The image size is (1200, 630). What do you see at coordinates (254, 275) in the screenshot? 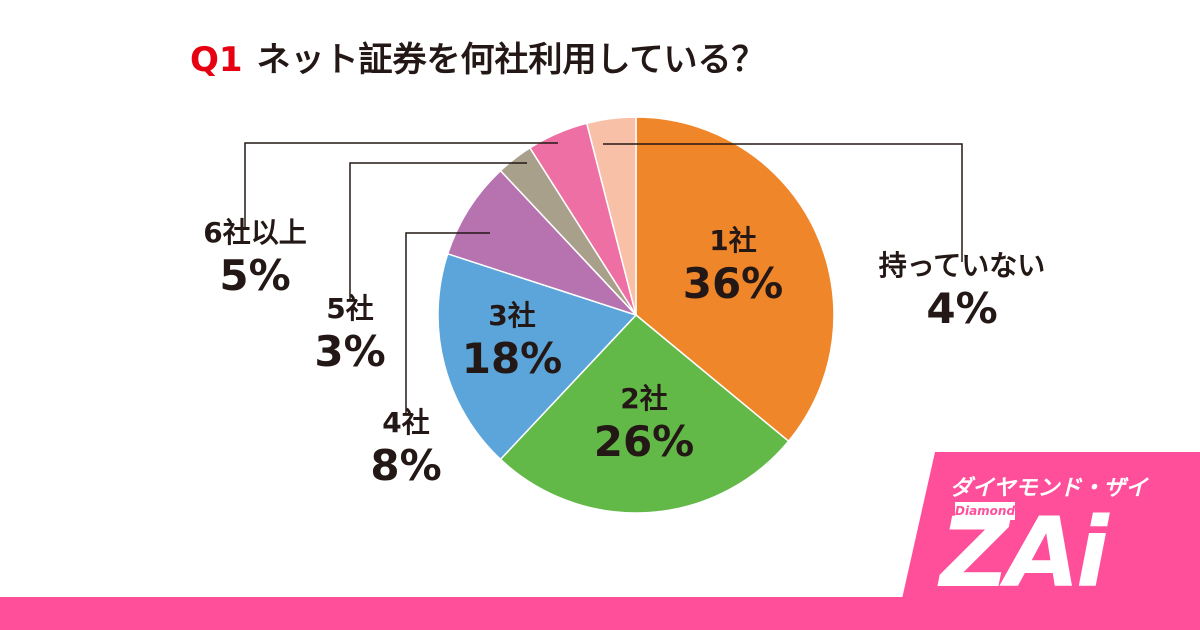
I see `slice-value-6: 5%` at bounding box center [254, 275].